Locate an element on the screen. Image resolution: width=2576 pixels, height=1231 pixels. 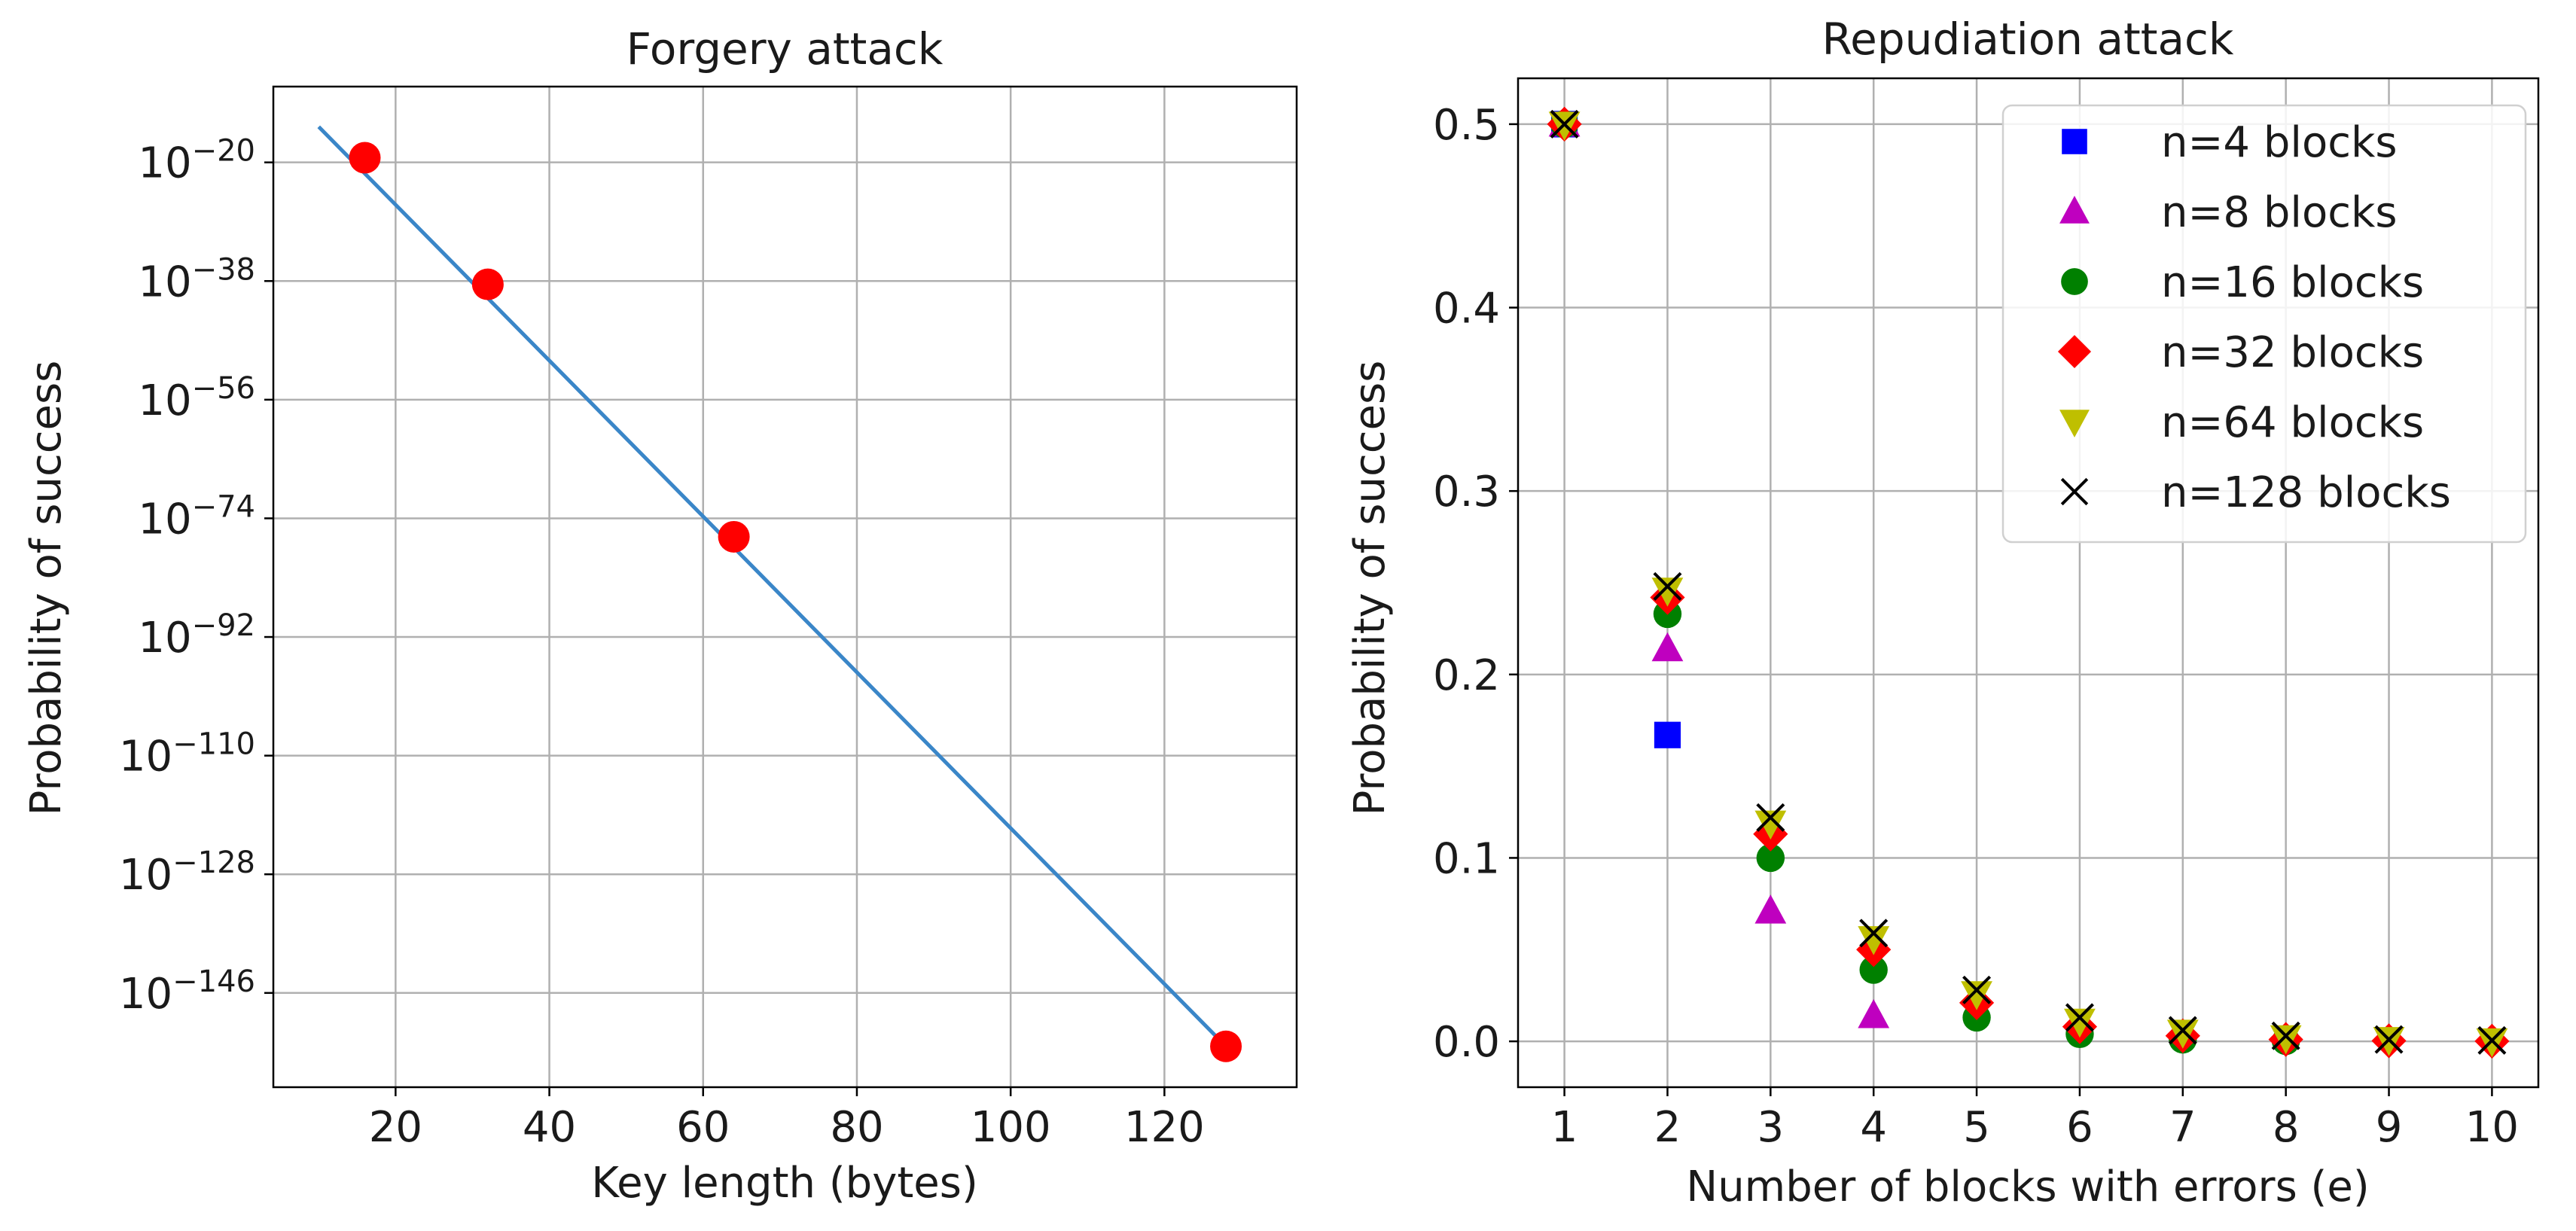
legend-item: n=16 blocks is located at coordinates (2242, 282).